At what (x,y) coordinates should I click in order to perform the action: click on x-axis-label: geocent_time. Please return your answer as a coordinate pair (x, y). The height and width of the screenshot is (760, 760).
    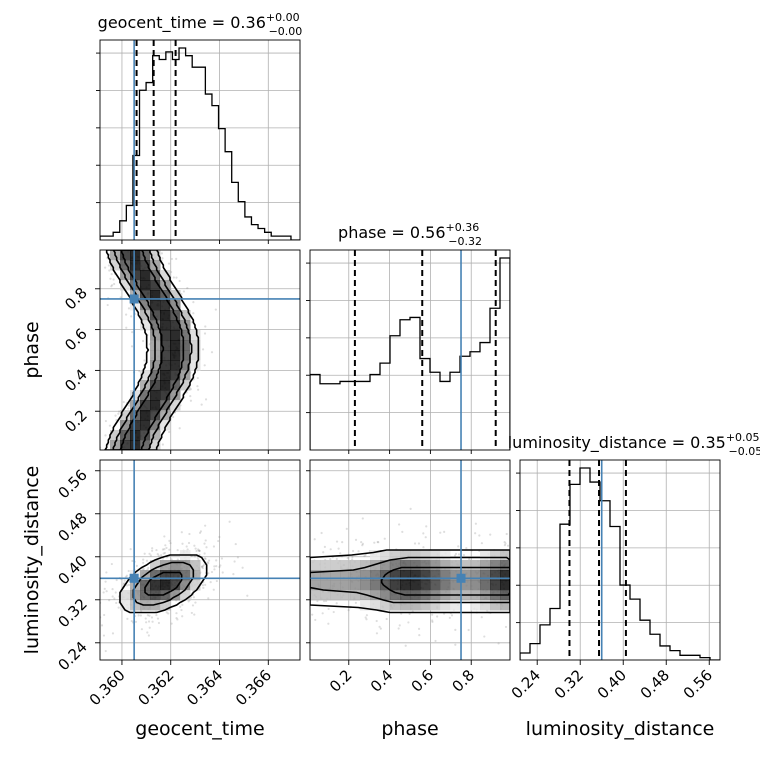
    Looking at the image, I should click on (199, 729).